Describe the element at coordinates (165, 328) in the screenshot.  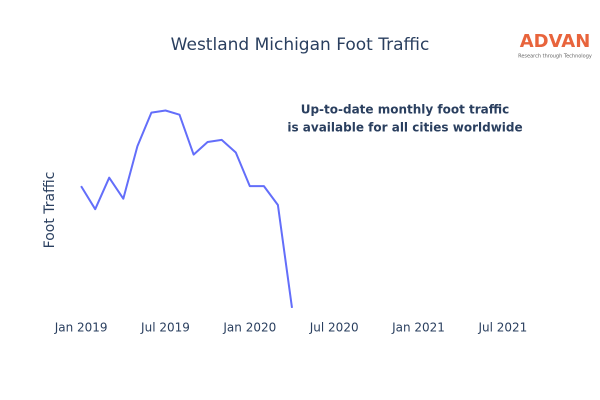
I see `x-tick-label: Jul 2019` at that location.